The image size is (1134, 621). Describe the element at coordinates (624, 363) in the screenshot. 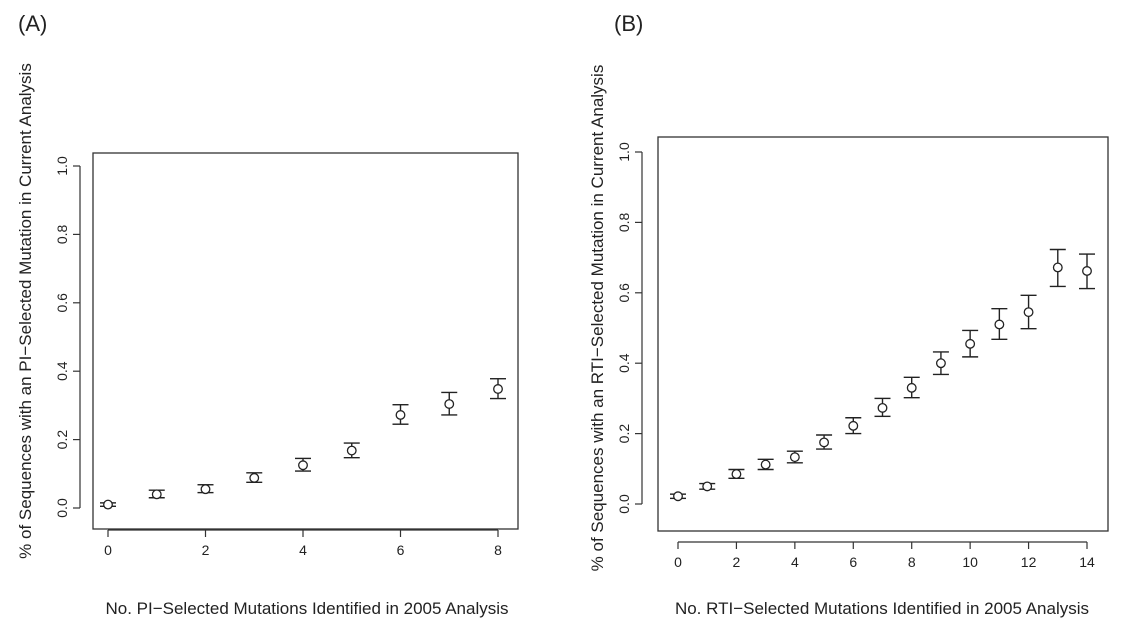

I see `panel-b-y-tick-label: 0.4` at that location.